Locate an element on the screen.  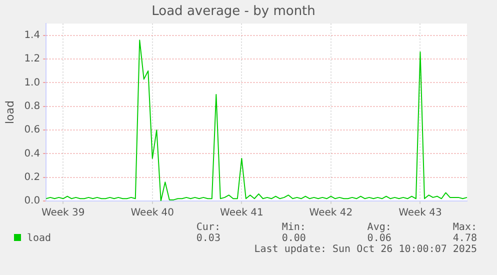
legend-label: load is located at coordinates (39, 238).